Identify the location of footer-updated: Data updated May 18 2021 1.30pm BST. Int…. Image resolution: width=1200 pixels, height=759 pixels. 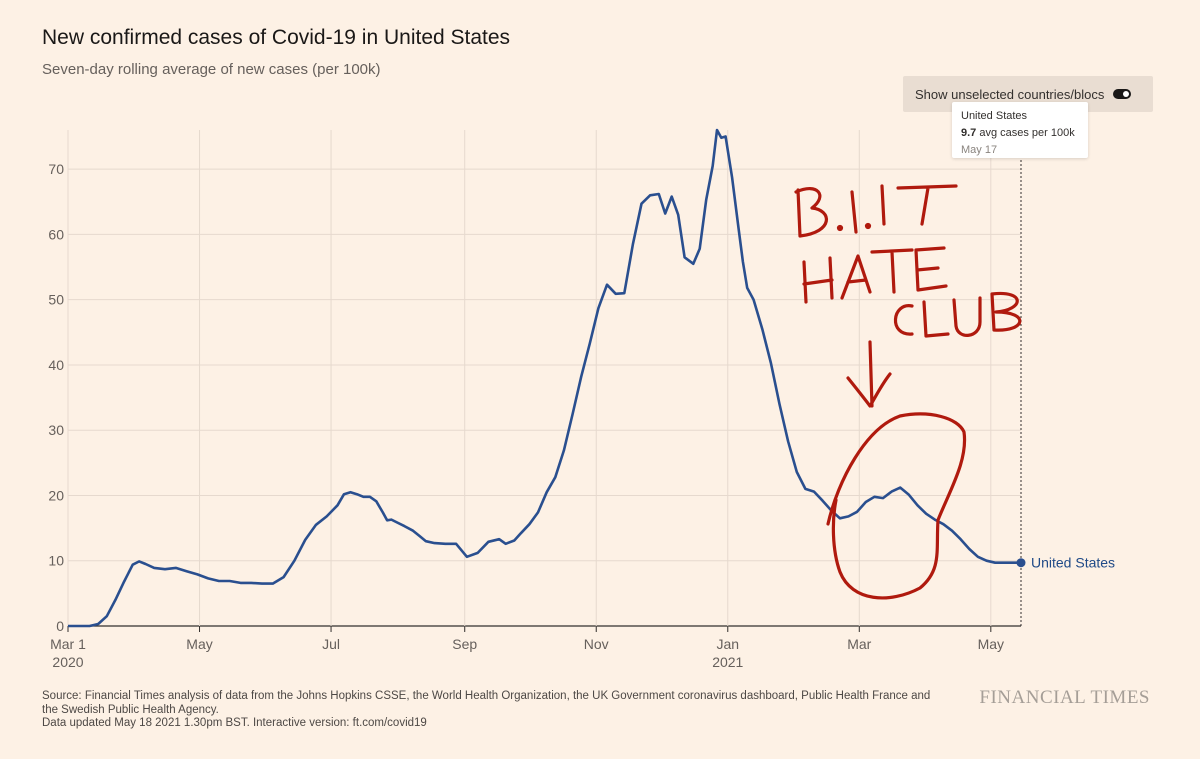
(234, 723).